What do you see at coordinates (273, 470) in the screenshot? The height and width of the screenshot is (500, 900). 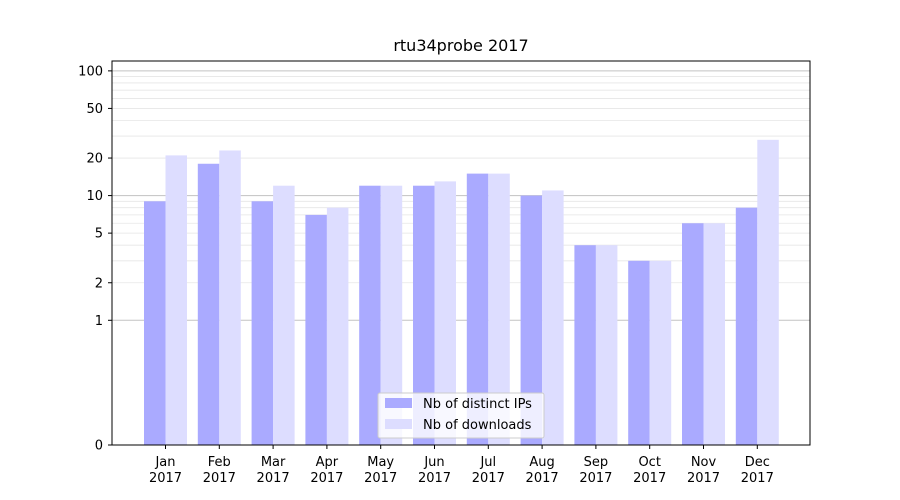 I see `x-tick-label: Mar 2017` at bounding box center [273, 470].